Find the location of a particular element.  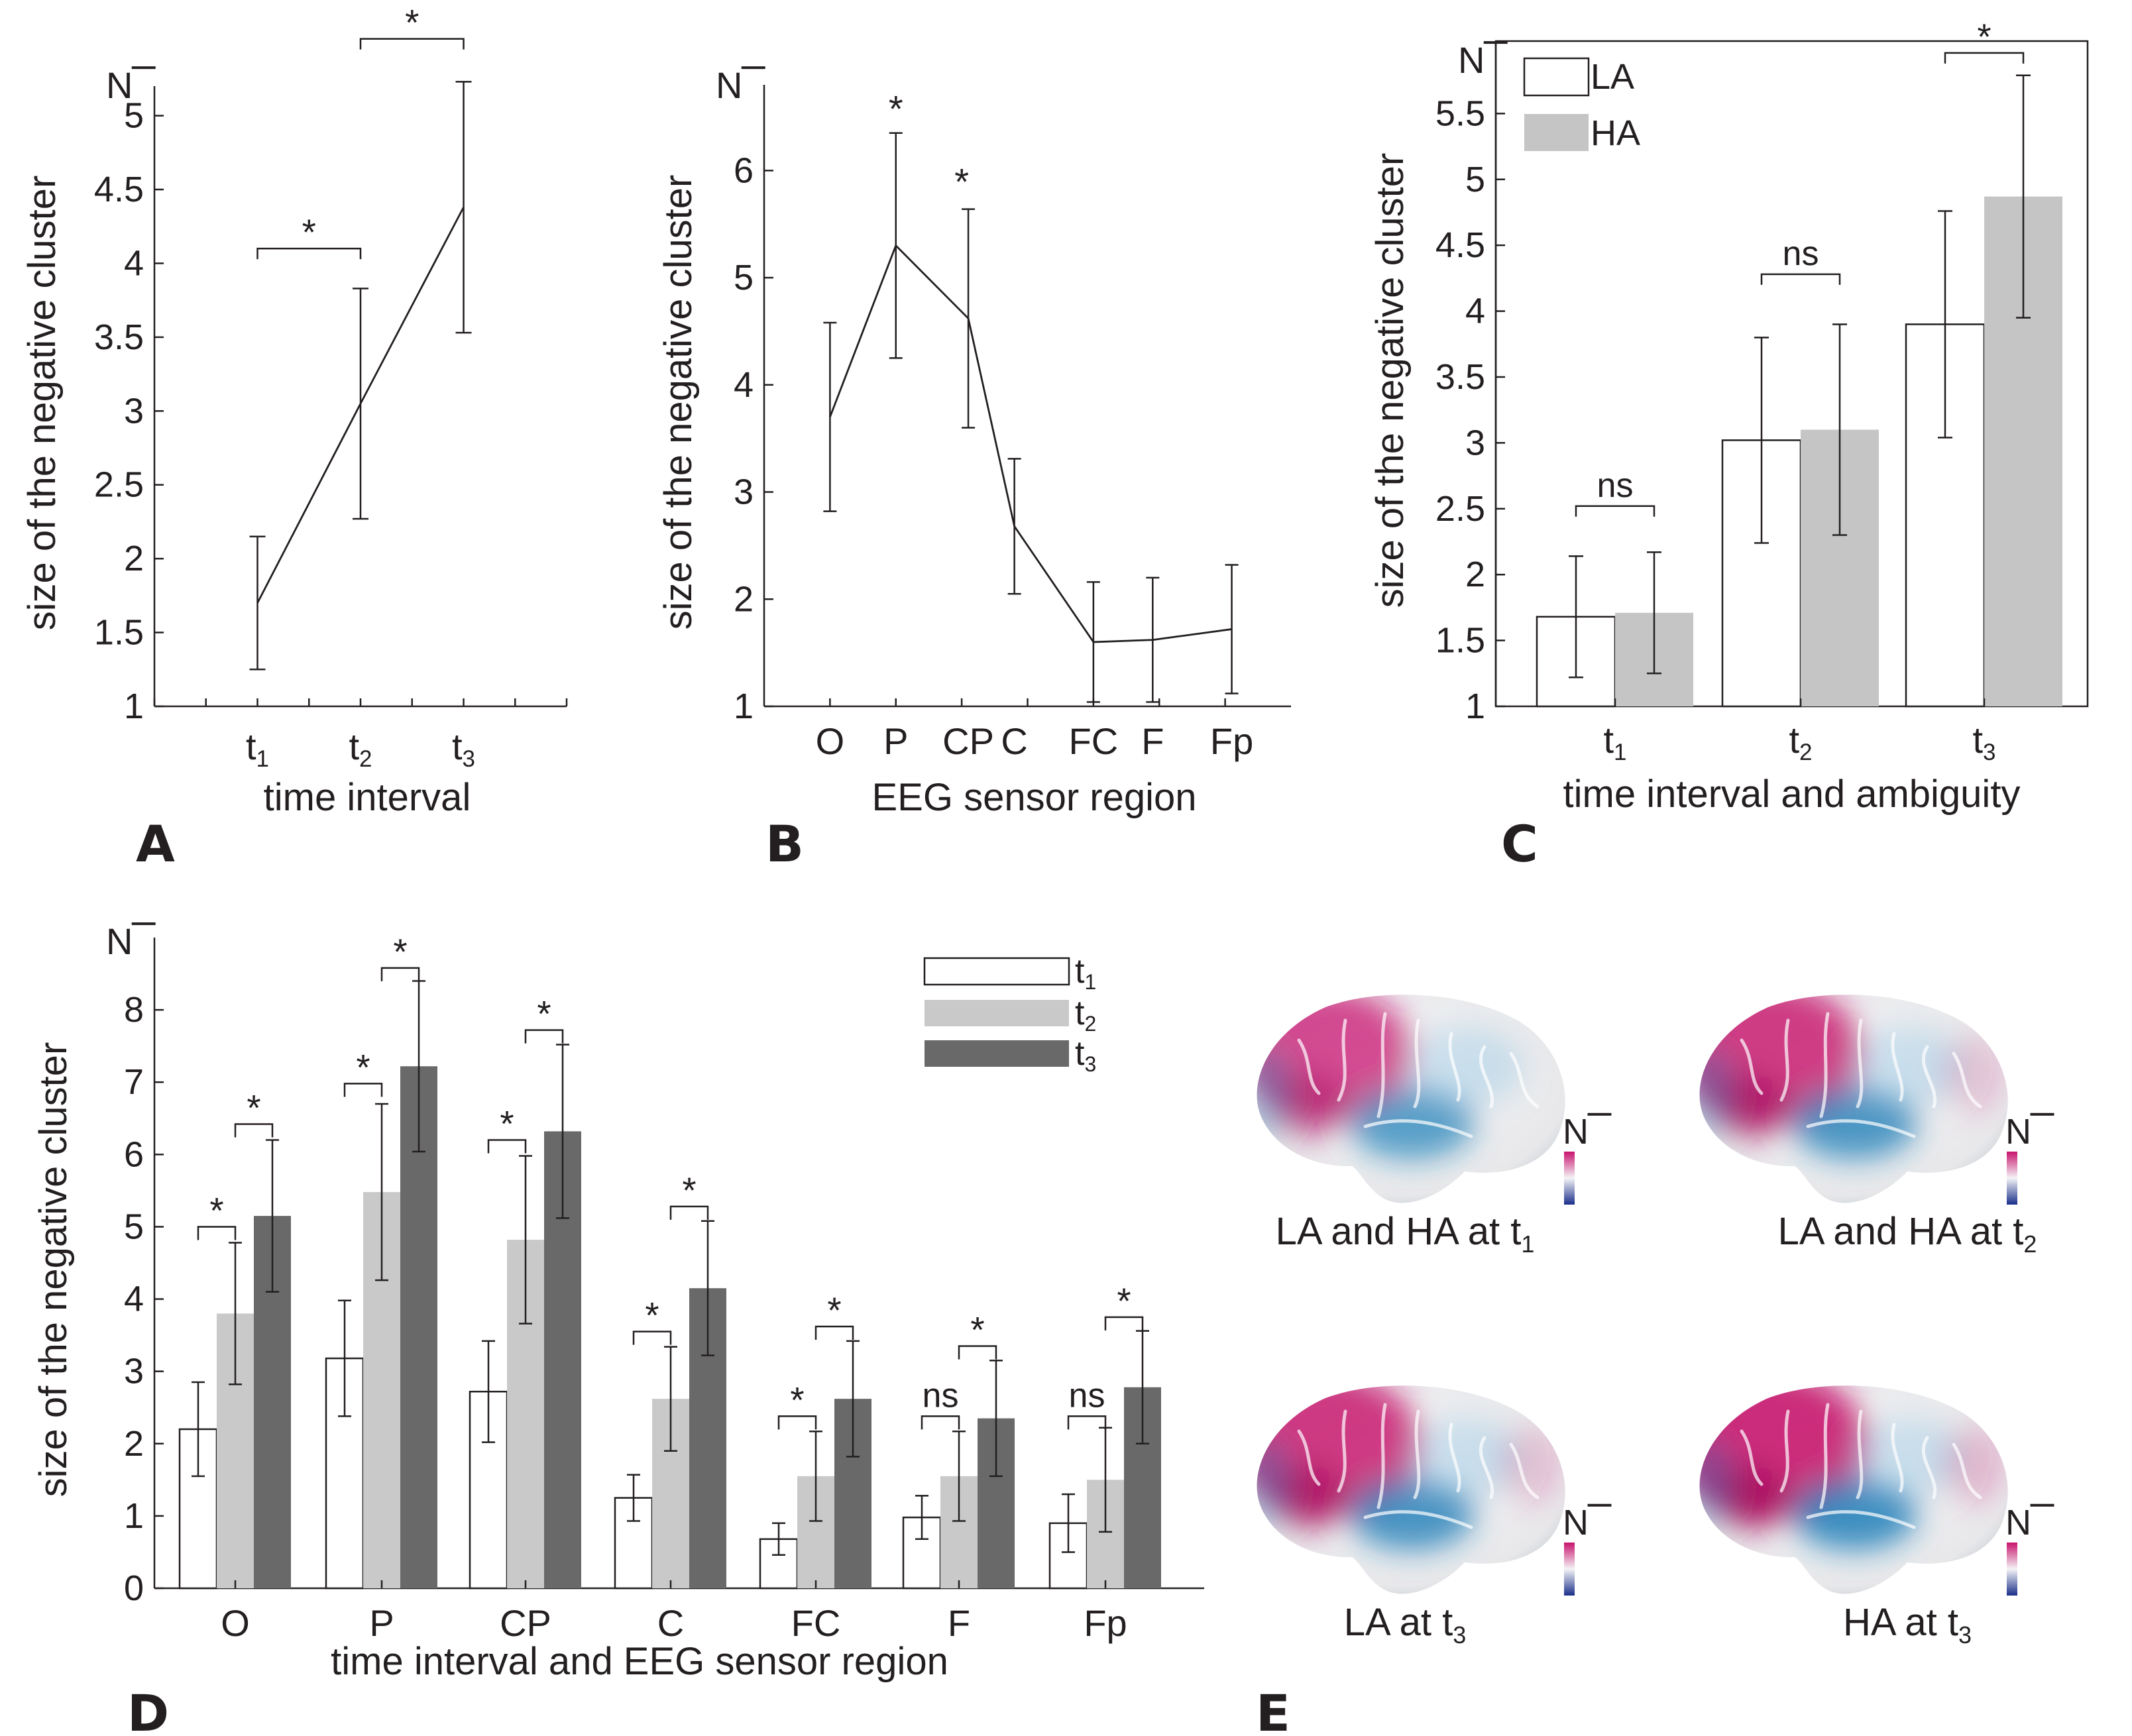

error-bar-HA-t1 is located at coordinates (1654, 613).